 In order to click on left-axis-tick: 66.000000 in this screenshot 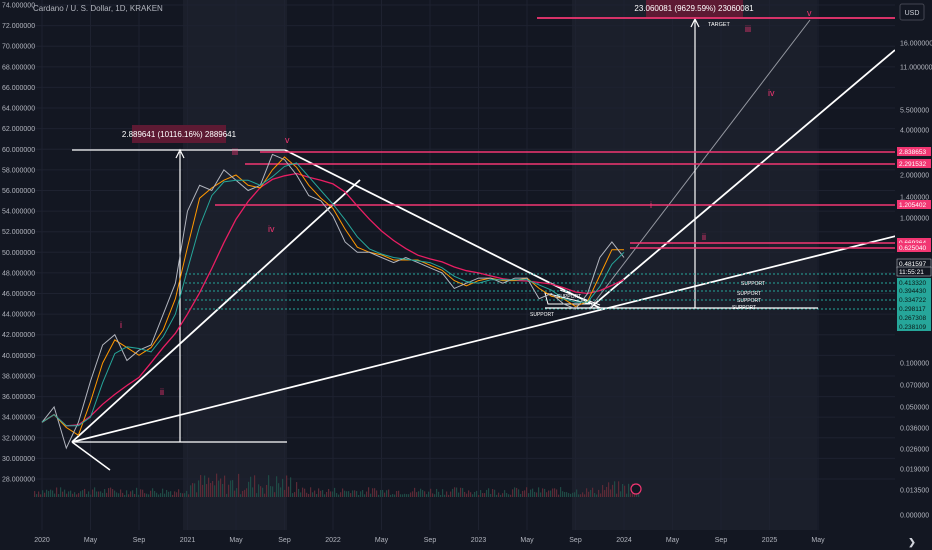, I will do `click(18, 88)`.